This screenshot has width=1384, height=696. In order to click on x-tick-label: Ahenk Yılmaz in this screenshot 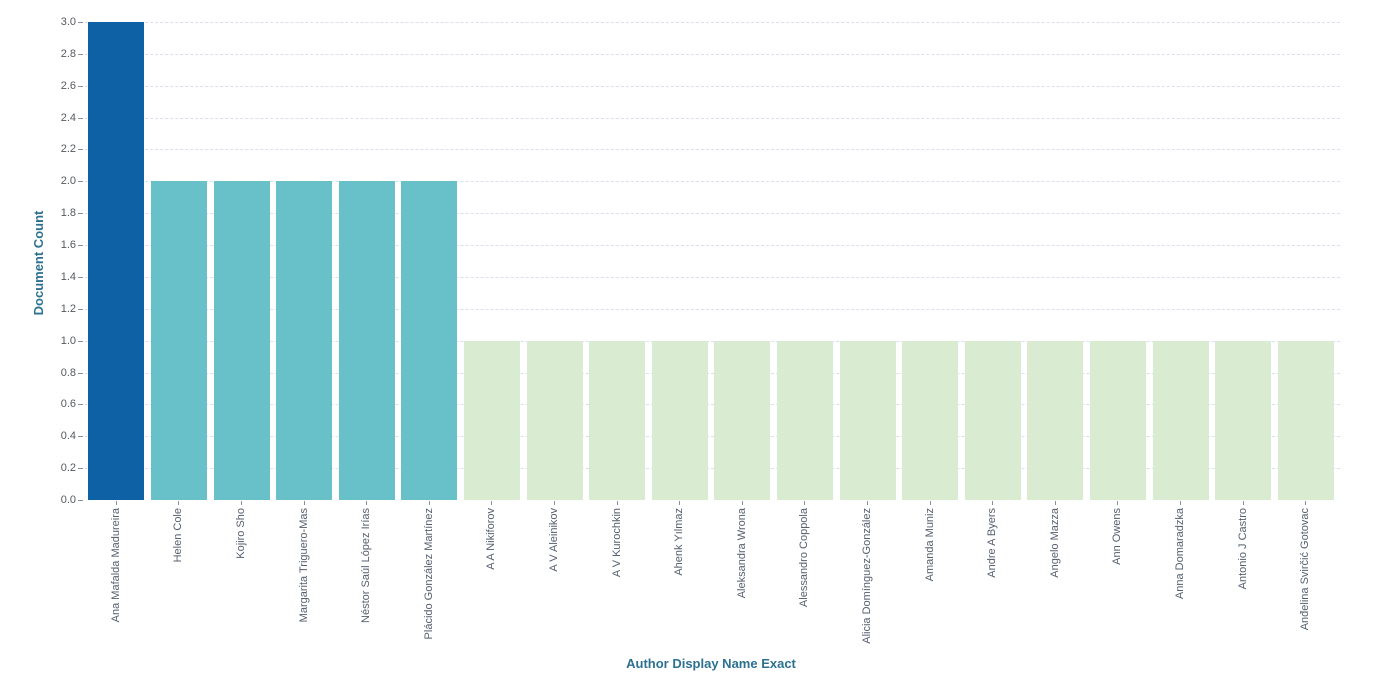, I will do `click(679, 542)`.